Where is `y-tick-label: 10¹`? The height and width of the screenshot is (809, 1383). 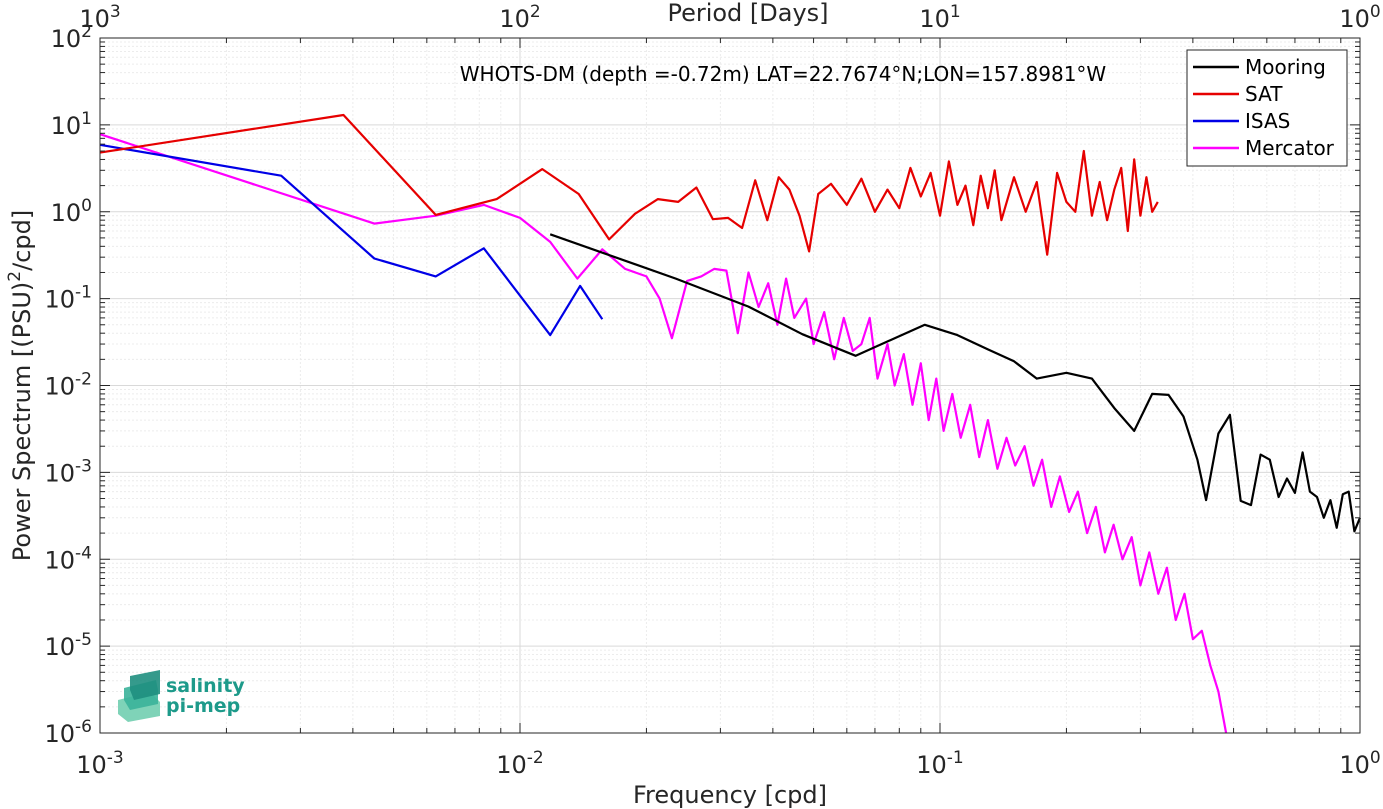 y-tick-label: 10¹ is located at coordinates (71, 124).